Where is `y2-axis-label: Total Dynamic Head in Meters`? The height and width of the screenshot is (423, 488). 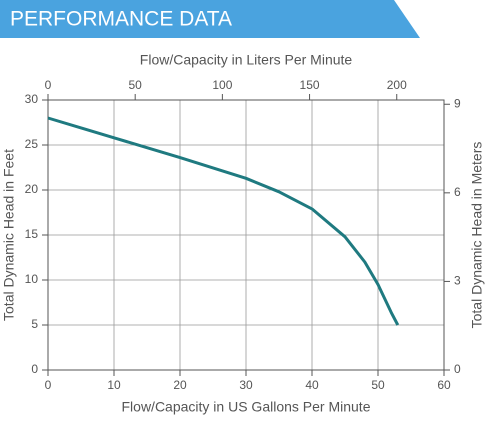 y2-axis-label: Total Dynamic Head in Meters is located at coordinates (477, 235).